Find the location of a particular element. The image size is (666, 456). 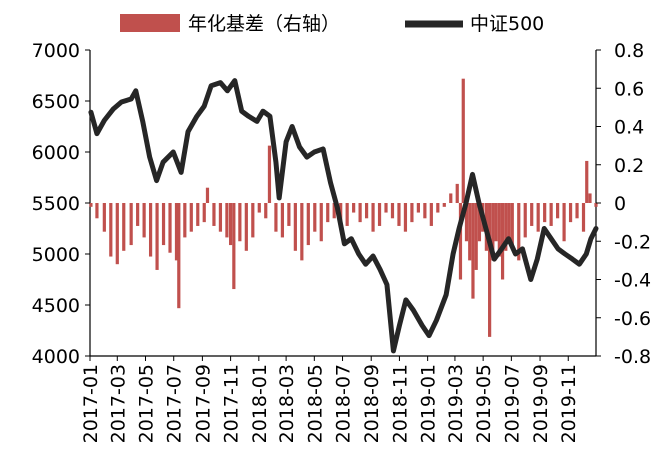

x-tick-label-16: 2019-09 is located at coordinates (541, 403).